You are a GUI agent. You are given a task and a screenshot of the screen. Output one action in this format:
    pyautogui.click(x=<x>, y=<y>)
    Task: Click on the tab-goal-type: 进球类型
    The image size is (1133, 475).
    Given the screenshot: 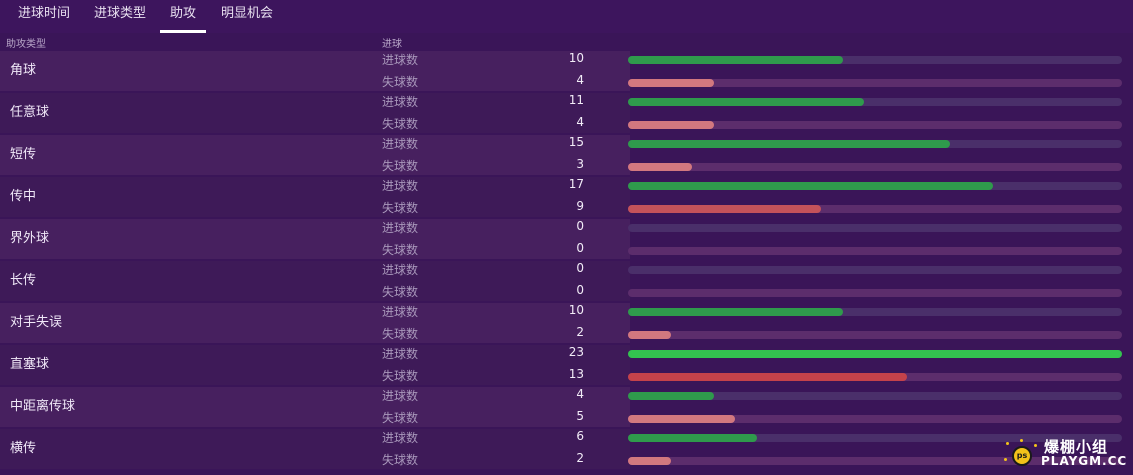 What is the action you would take?
    pyautogui.click(x=120, y=13)
    